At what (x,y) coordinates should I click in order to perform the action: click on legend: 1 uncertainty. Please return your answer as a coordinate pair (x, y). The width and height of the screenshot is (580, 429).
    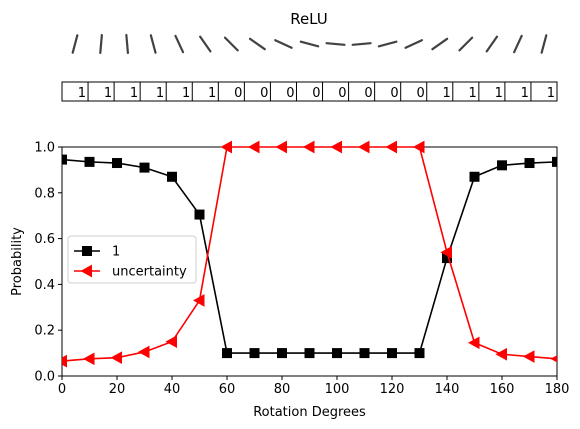
    Looking at the image, I should click on (132, 259).